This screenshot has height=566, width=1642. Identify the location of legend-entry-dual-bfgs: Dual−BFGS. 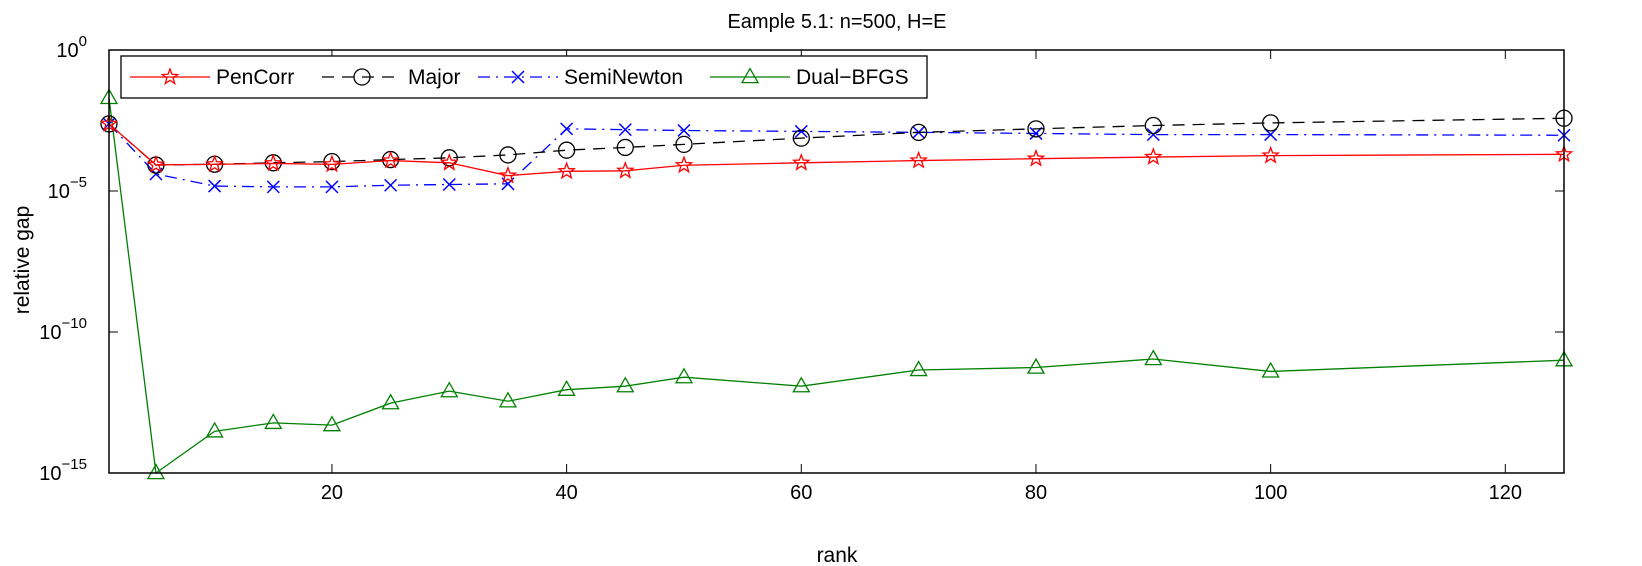
(809, 77).